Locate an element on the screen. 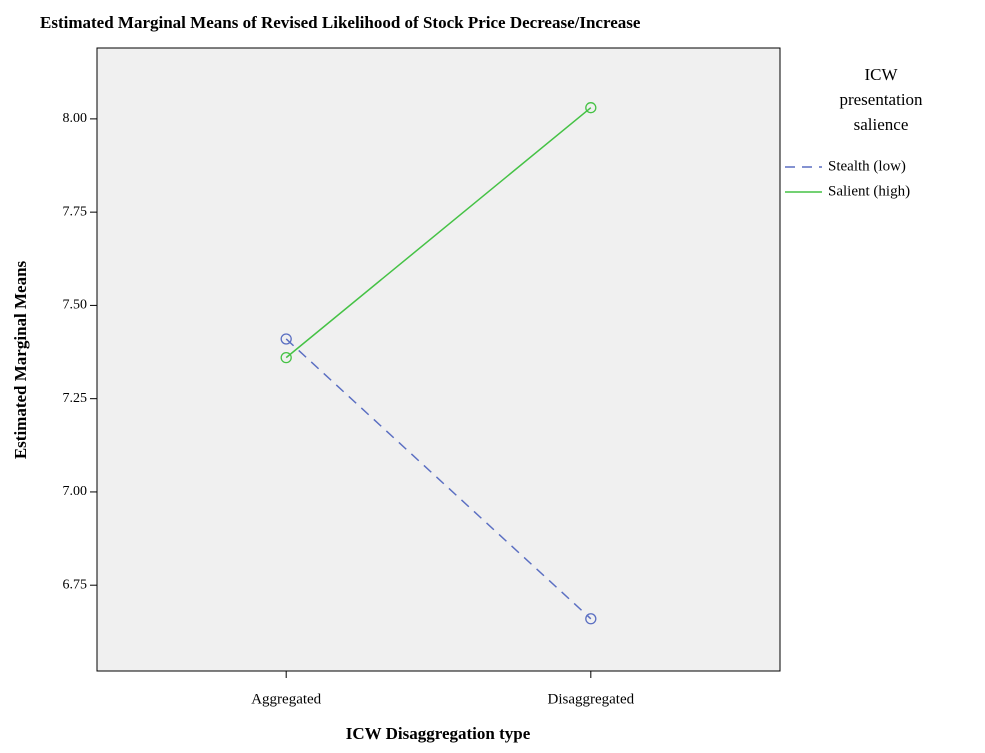 This screenshot has height=753, width=985. y-tick-label: 6.75 is located at coordinates (75, 584).